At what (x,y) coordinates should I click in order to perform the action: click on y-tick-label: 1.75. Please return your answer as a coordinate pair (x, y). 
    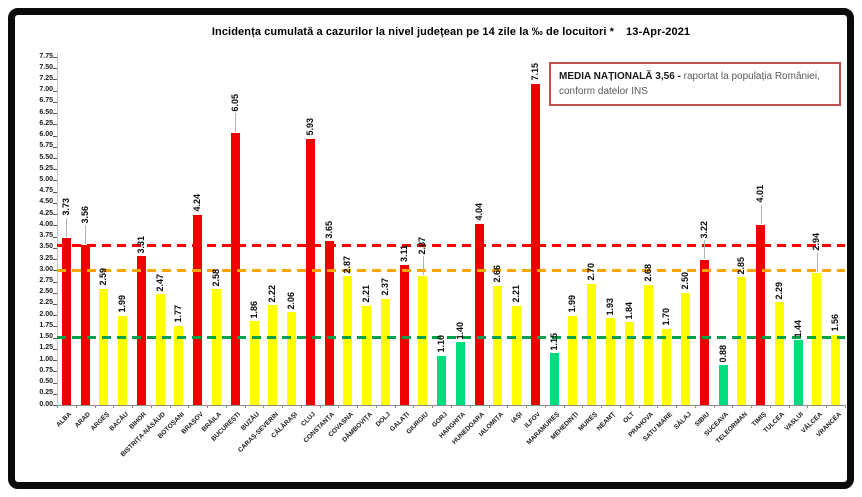
    Looking at the image, I should click on (46, 325).